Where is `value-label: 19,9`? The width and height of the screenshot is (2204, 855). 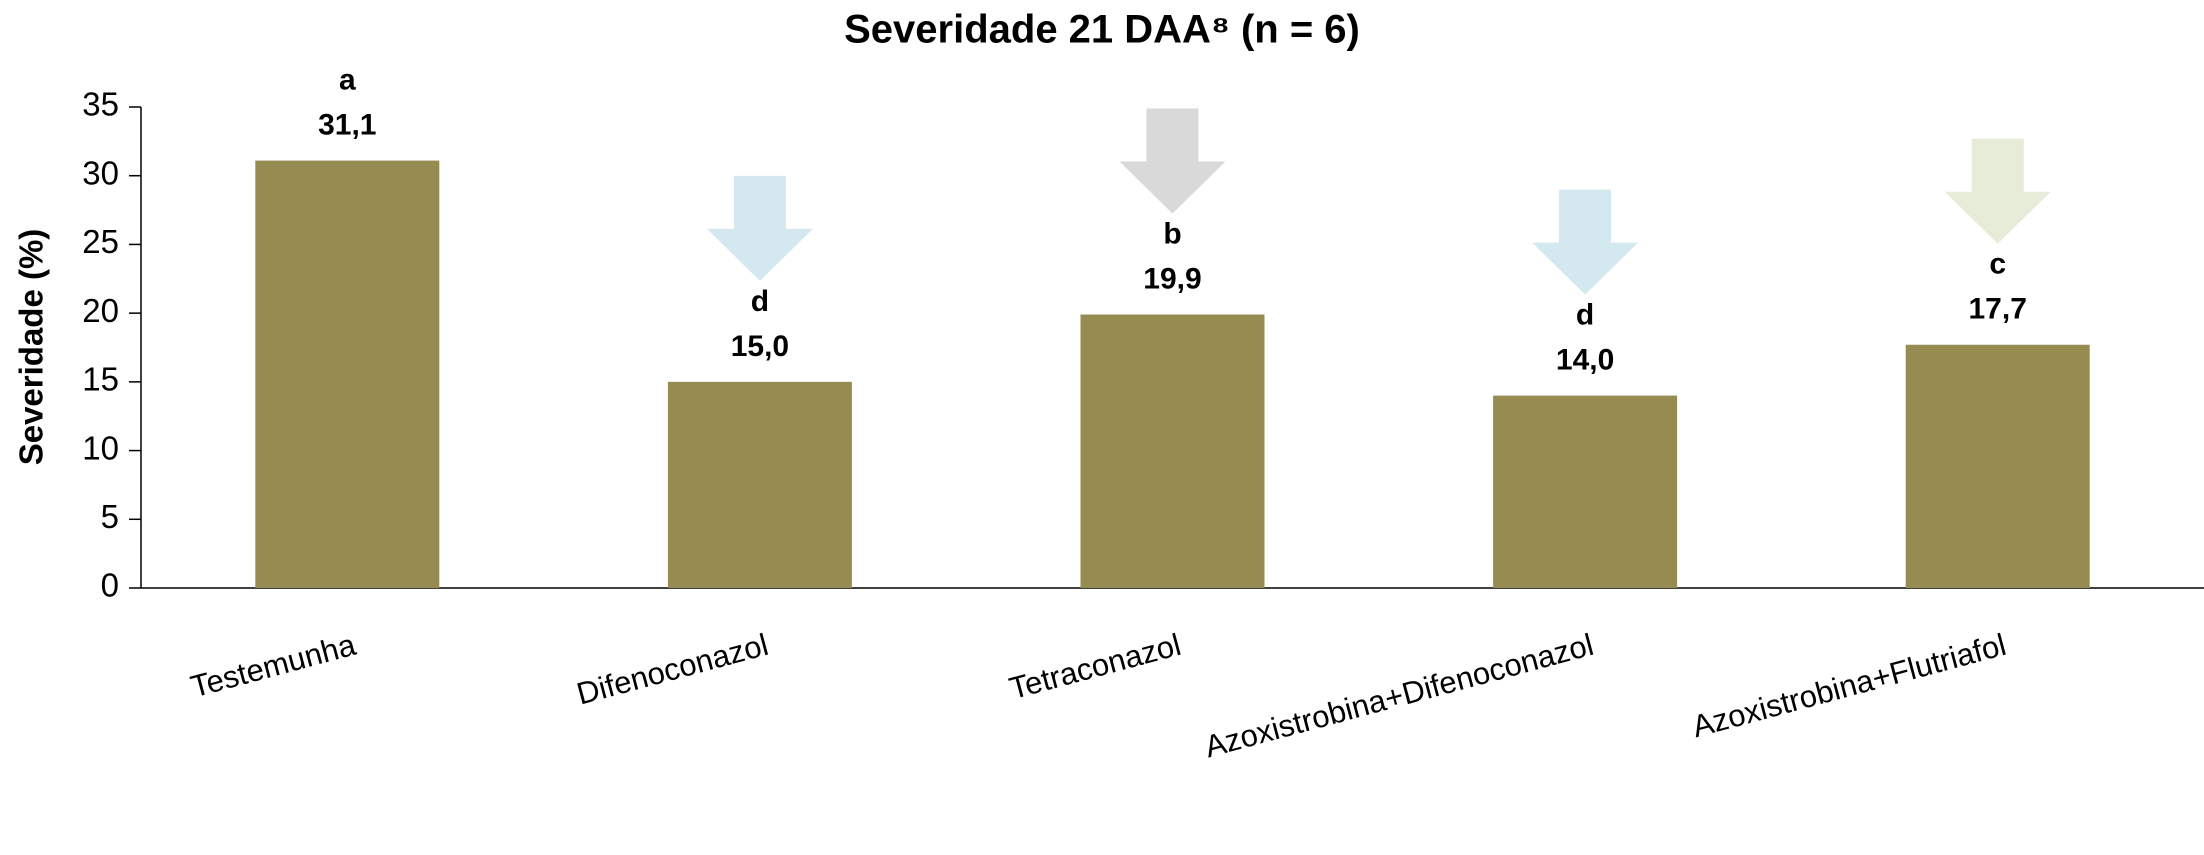 value-label: 19,9 is located at coordinates (1172, 278).